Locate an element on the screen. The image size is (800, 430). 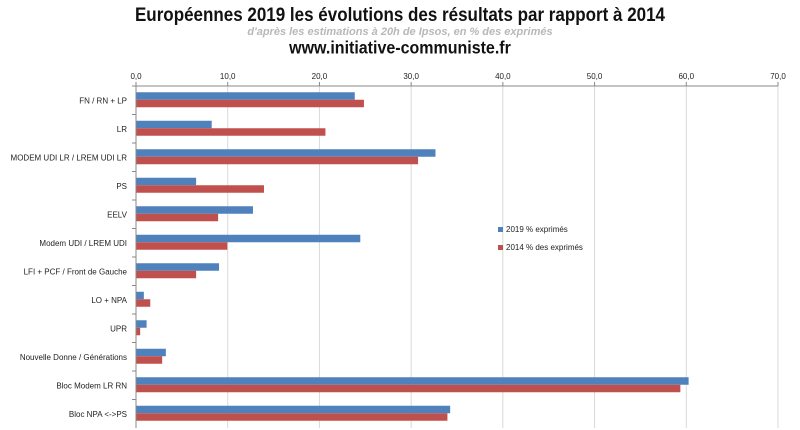
category-label: Nouvelle Donne / Générations is located at coordinates (73, 357).